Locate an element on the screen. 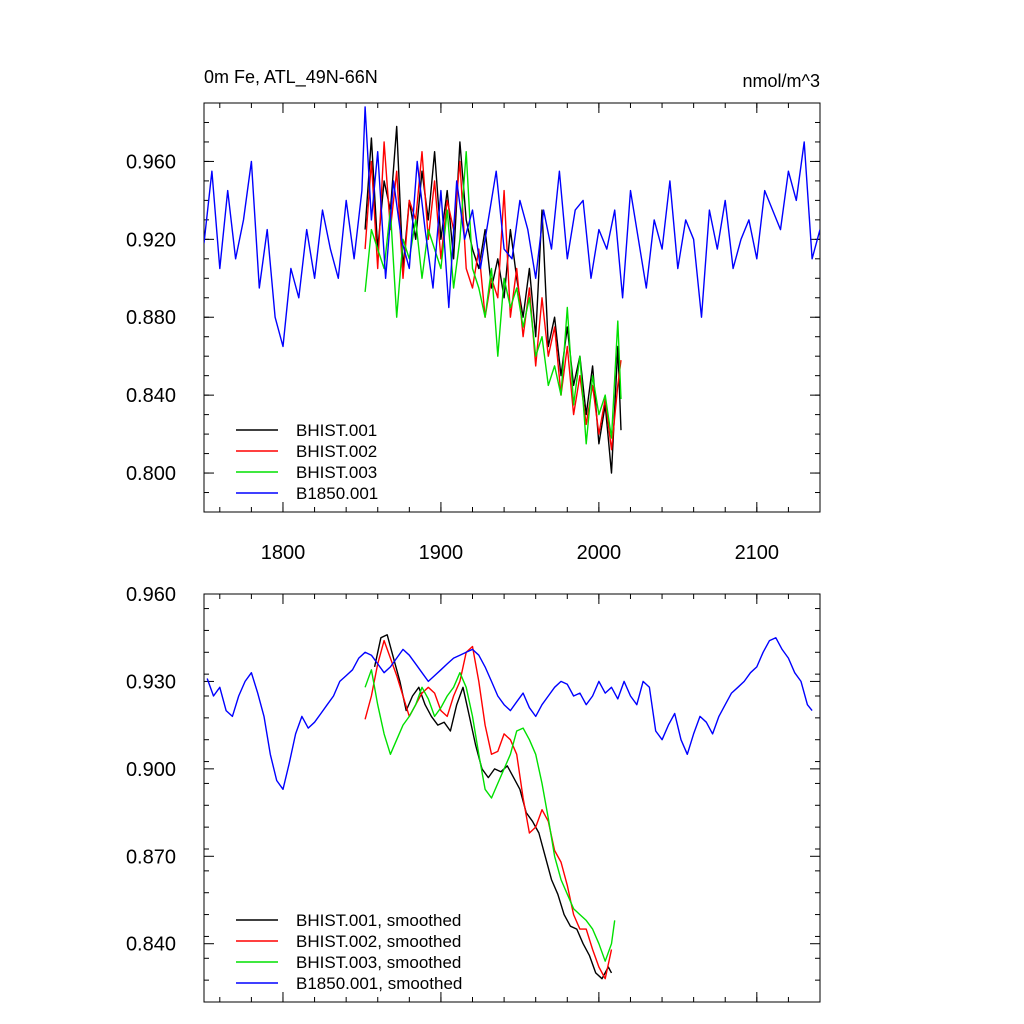 The width and height of the screenshot is (1024, 1024). legend-label: B1850.001, smoothed is located at coordinates (379, 983).